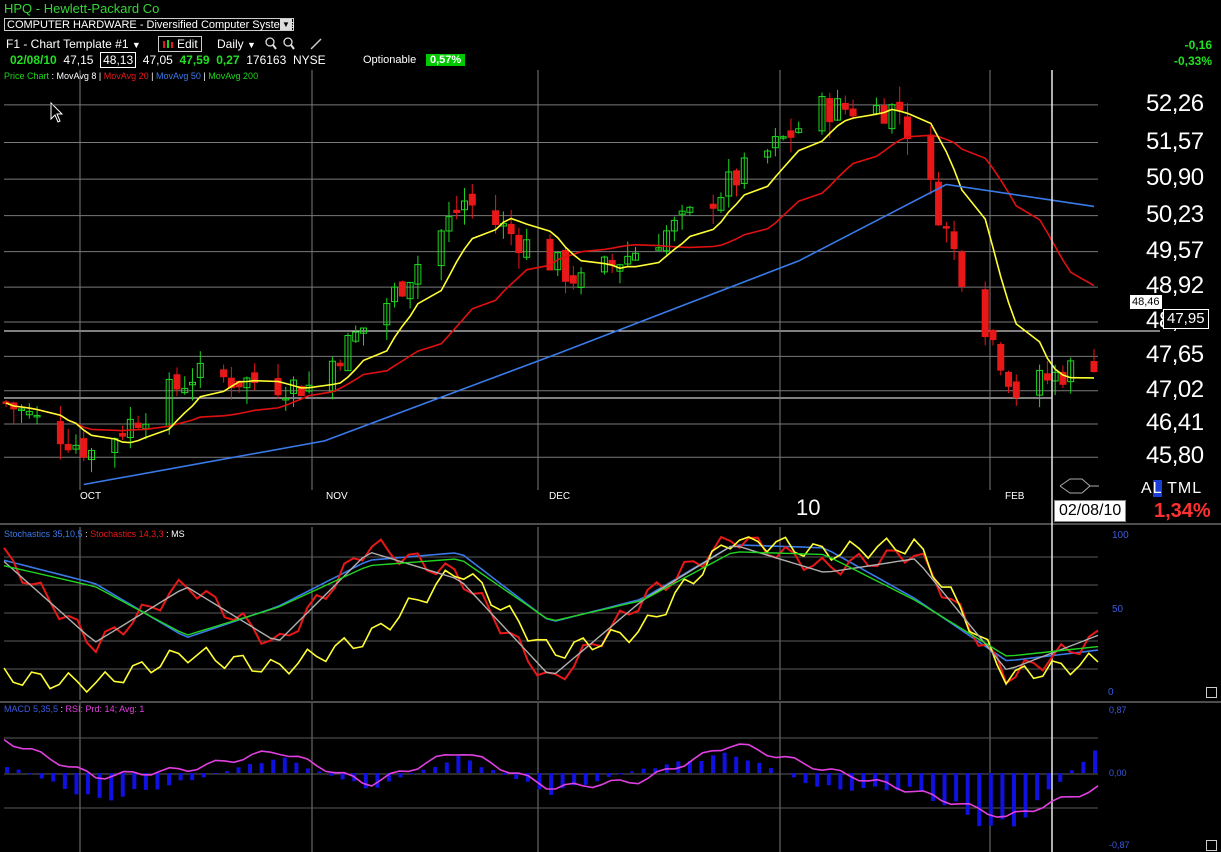 This screenshot has width=1221, height=852. I want to click on zoom-in-icon, so click(271, 43).